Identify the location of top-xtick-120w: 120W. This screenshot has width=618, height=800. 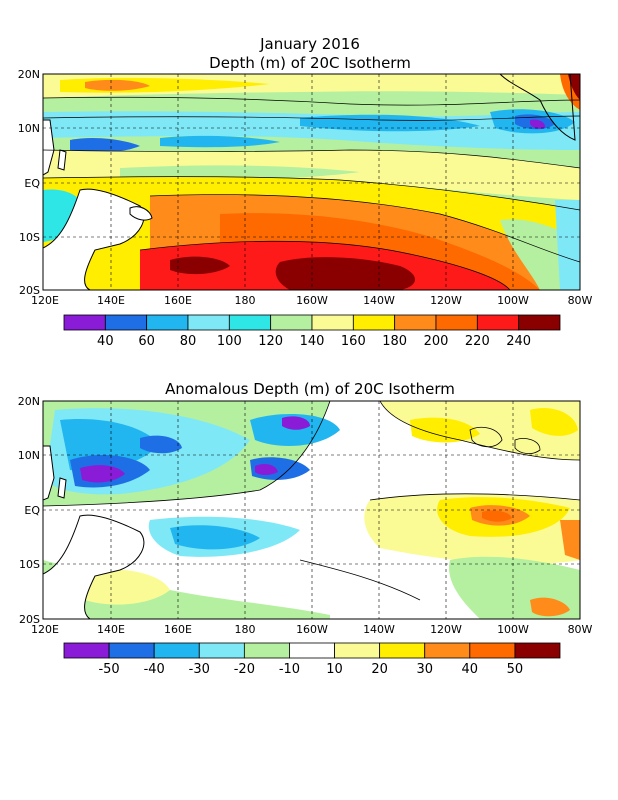
(446, 300).